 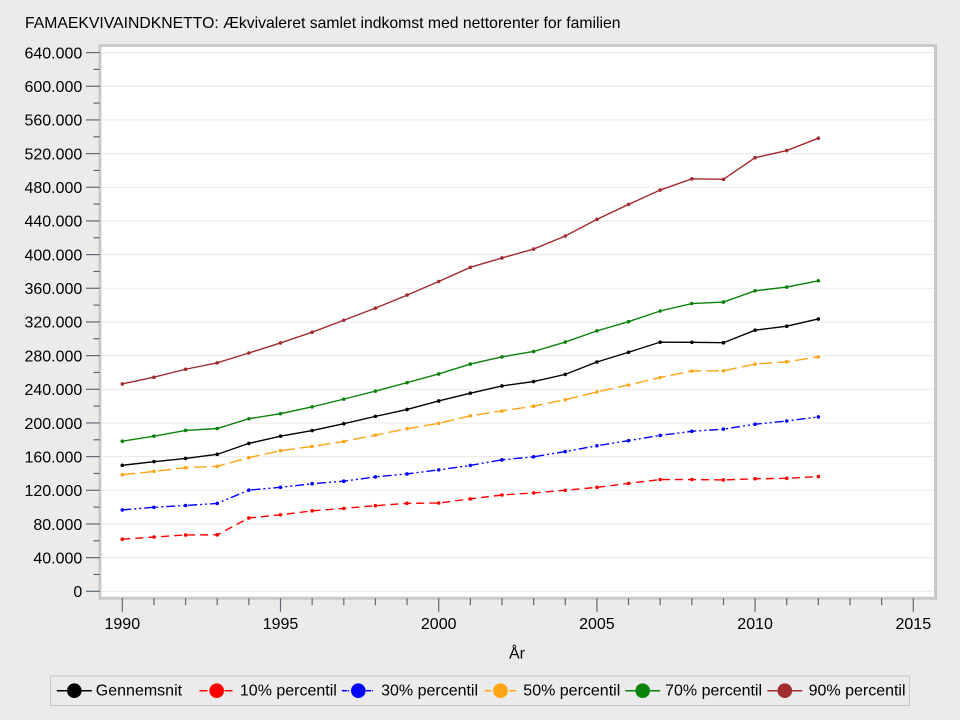 What do you see at coordinates (914, 624) in the screenshot?
I see `svg-text: 2015` at bounding box center [914, 624].